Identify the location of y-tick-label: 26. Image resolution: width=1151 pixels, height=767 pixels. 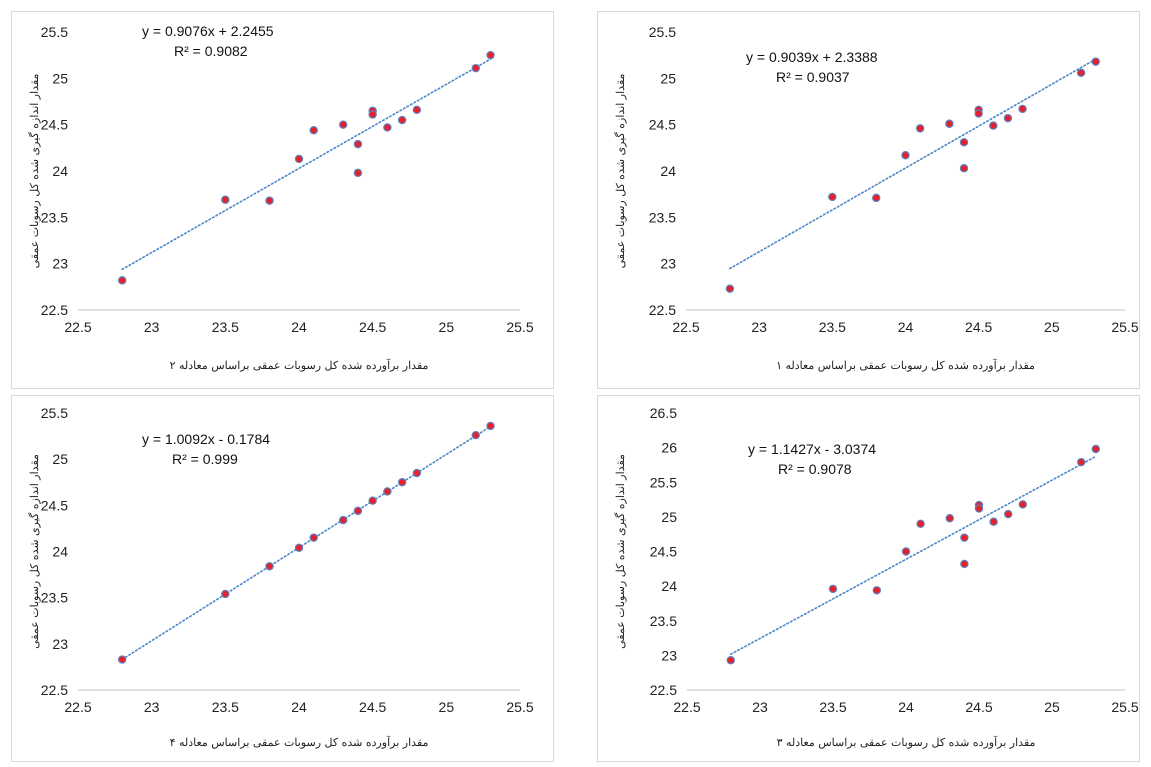
(669, 448).